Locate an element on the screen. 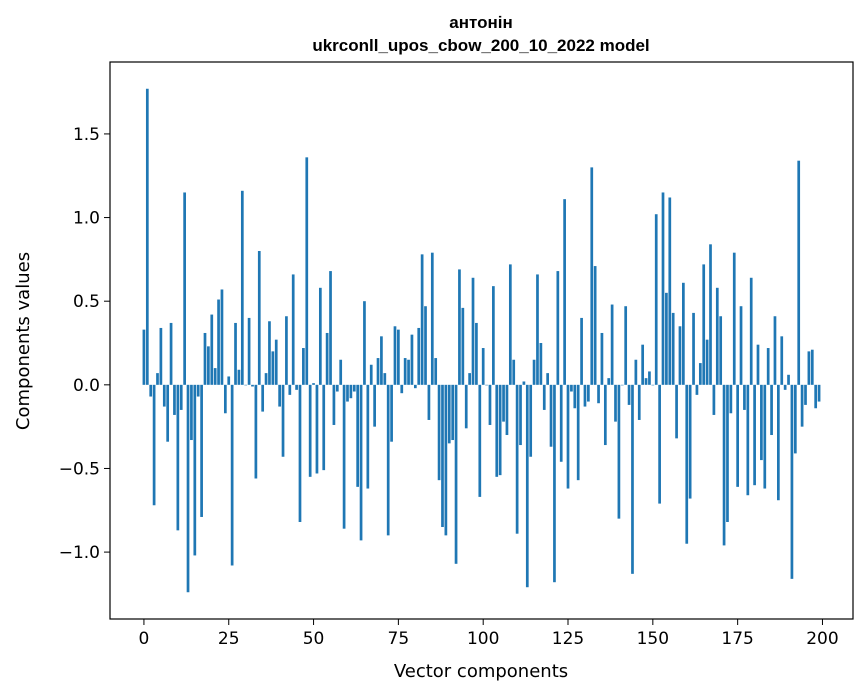 The height and width of the screenshot is (696, 867). y-tick-label: −1.0 is located at coordinates (79, 553).